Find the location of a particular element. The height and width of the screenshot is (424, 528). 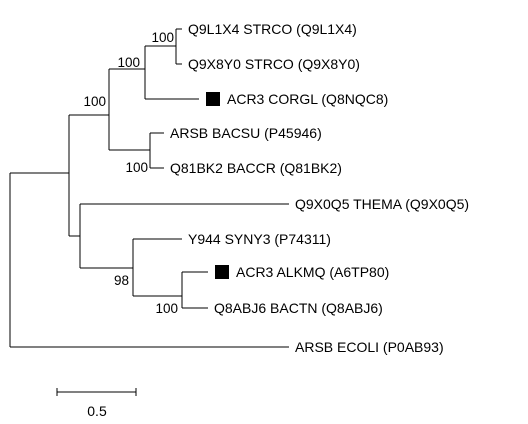

bootstrap-upper-clade: 100 is located at coordinates (94, 101).